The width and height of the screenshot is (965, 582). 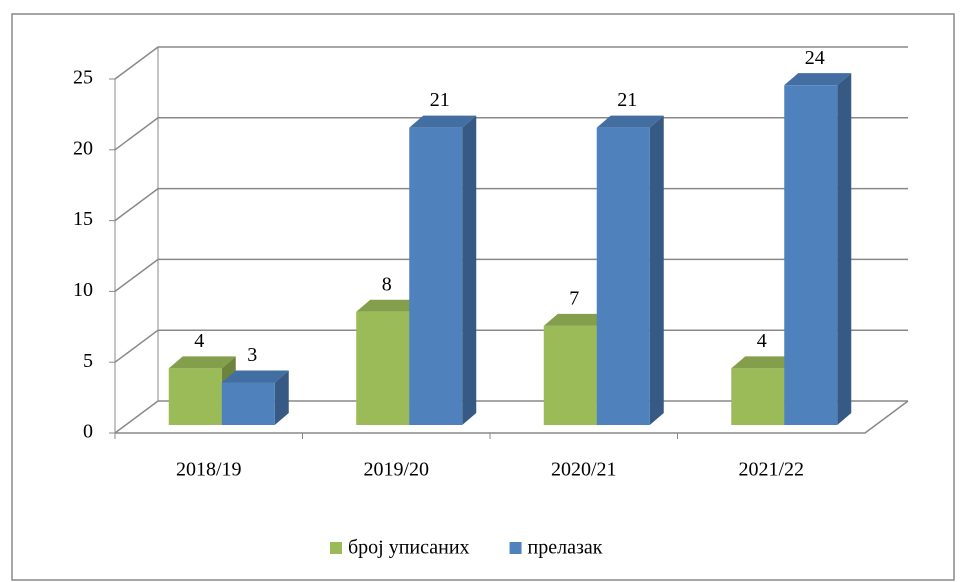 I want to click on legend-label: прелазак, so click(x=565, y=548).